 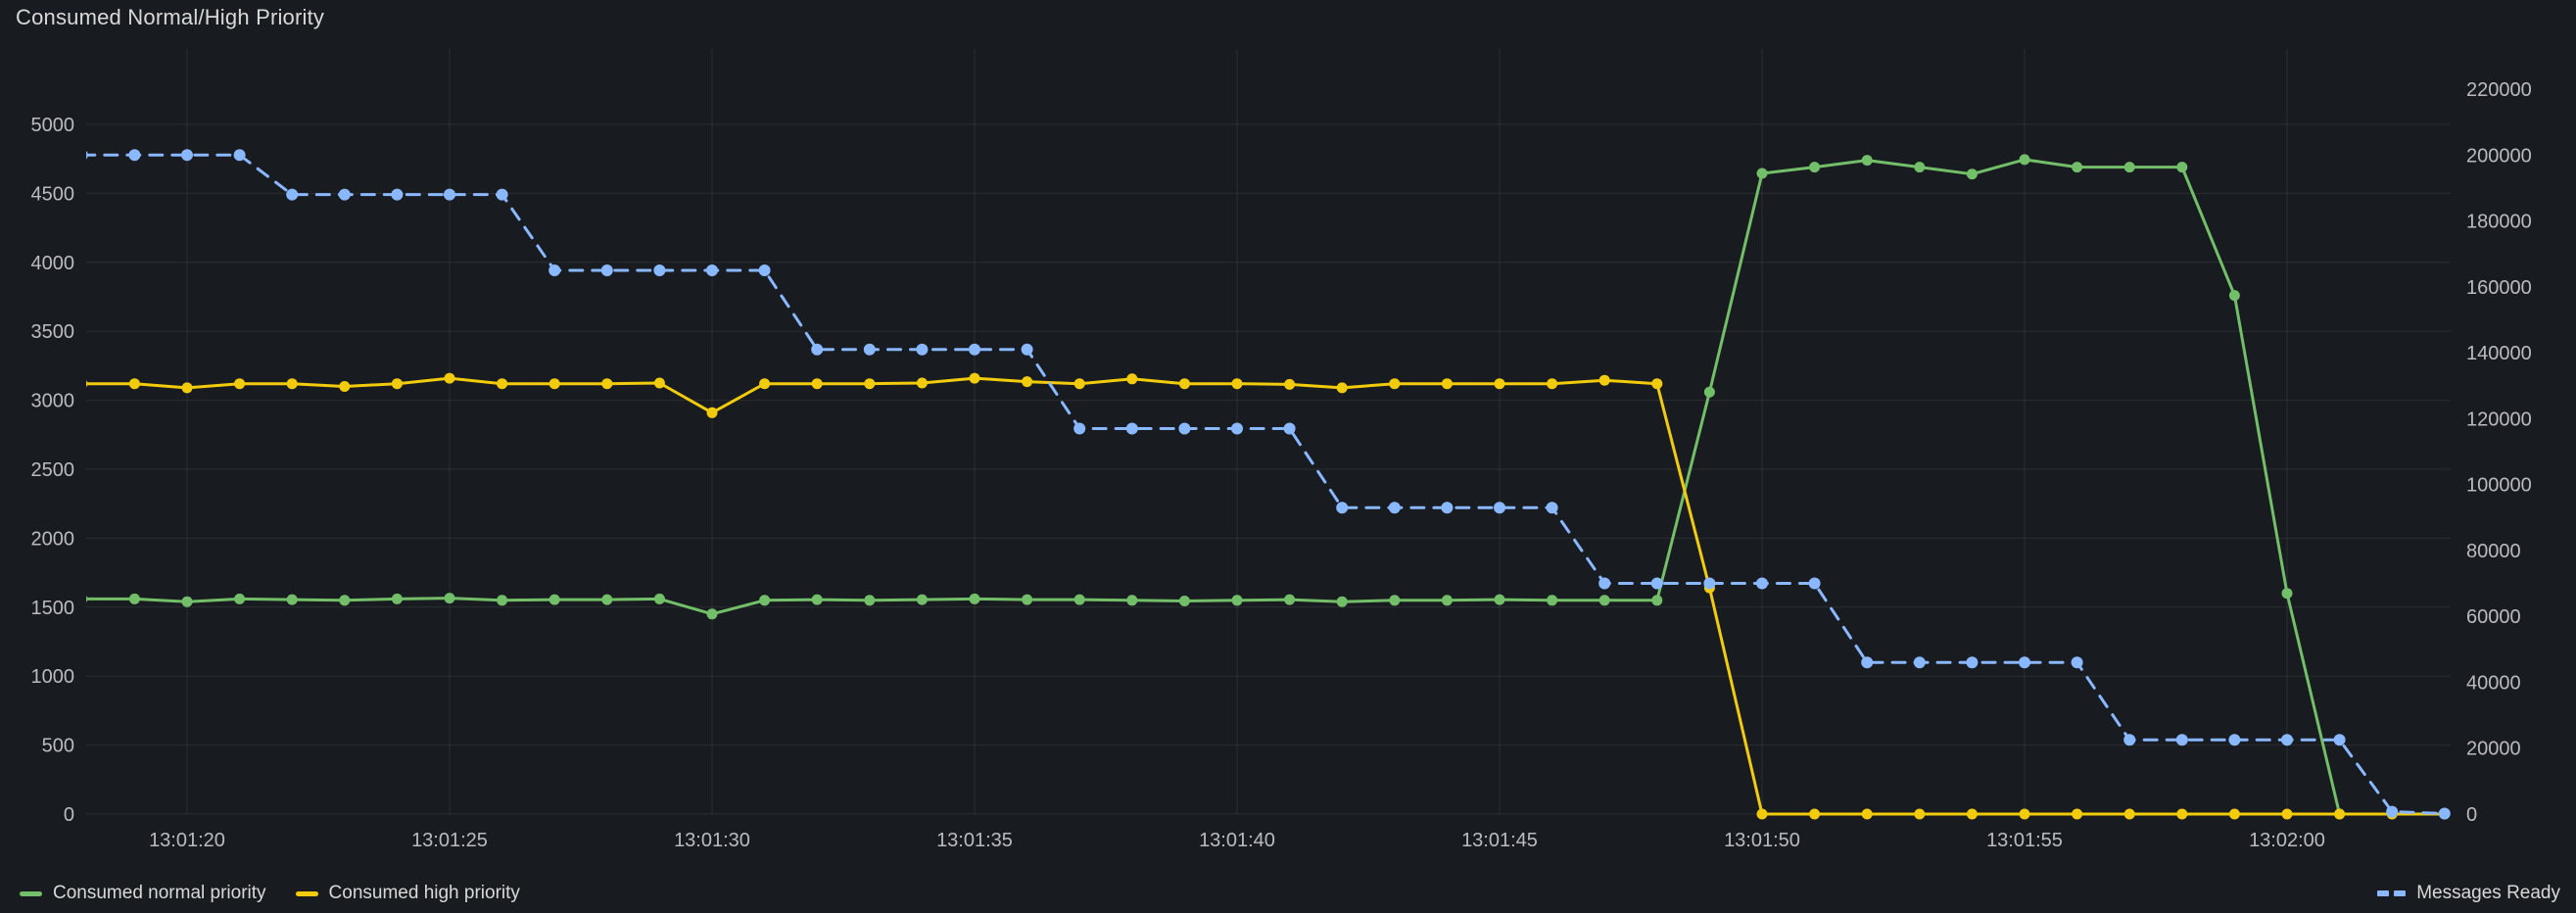 What do you see at coordinates (187, 840) in the screenshot?
I see `x-axis-tick: 13:01:20` at bounding box center [187, 840].